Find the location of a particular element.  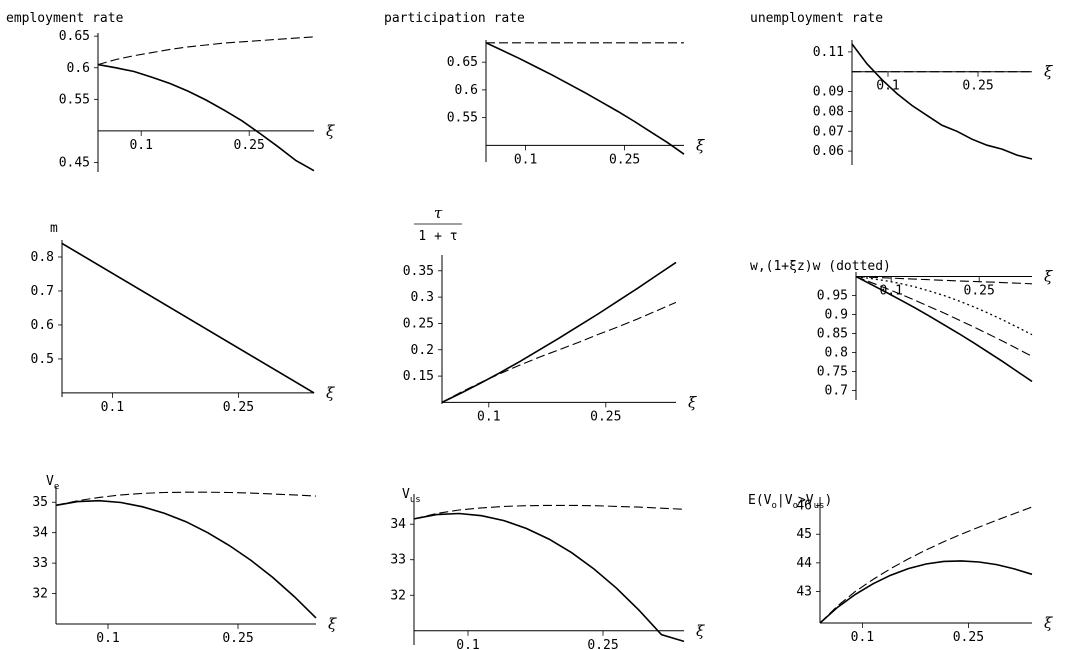

panel-title: Ve is located at coordinates (52, 483).